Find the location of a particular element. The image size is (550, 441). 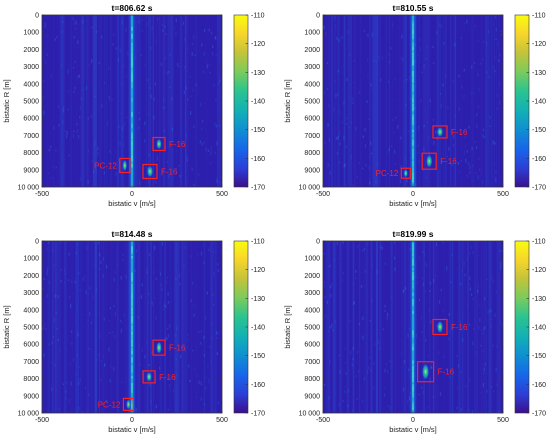

y-tick-label: 7000 is located at coordinates (31, 136).